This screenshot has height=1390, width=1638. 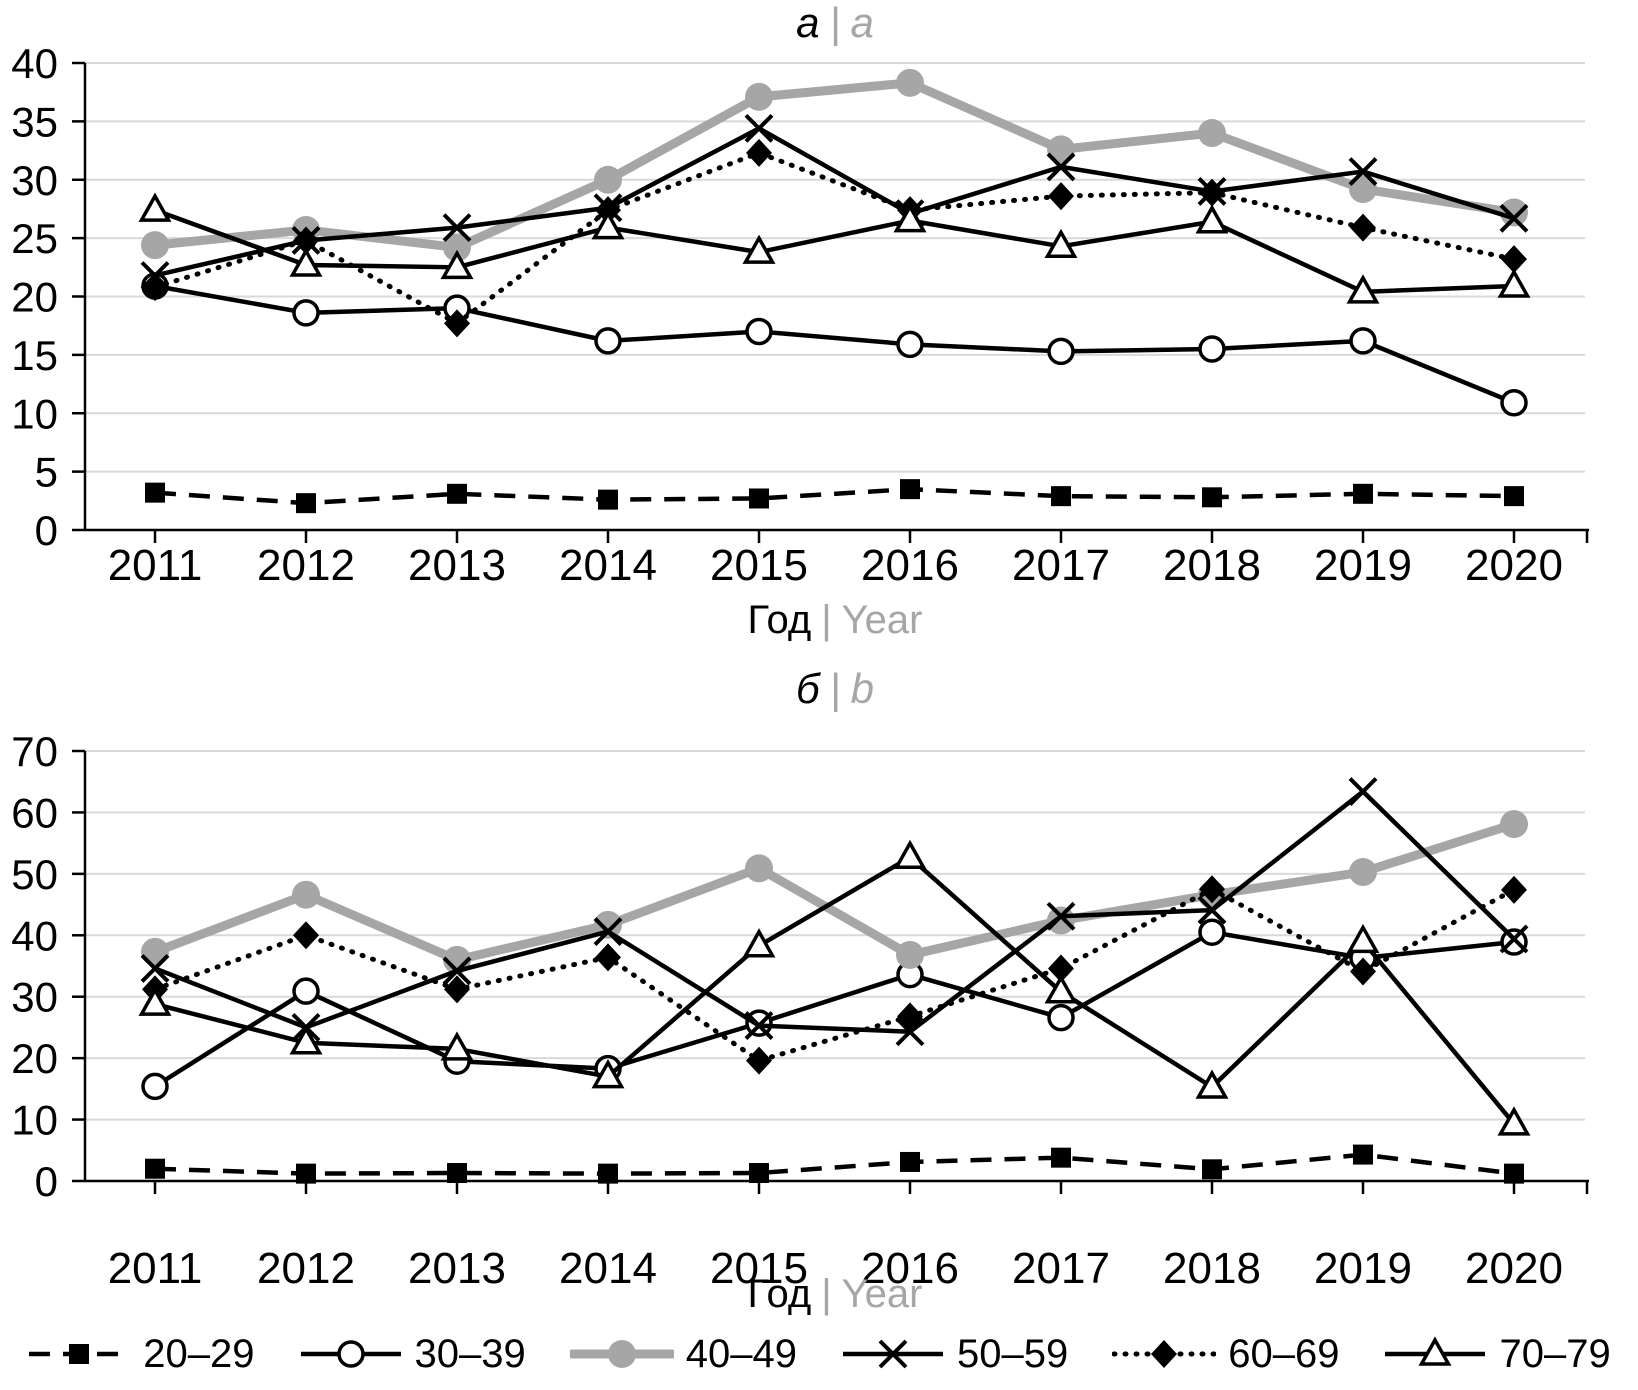 I want to click on series-20-29-b, so click(x=834, y=1164).